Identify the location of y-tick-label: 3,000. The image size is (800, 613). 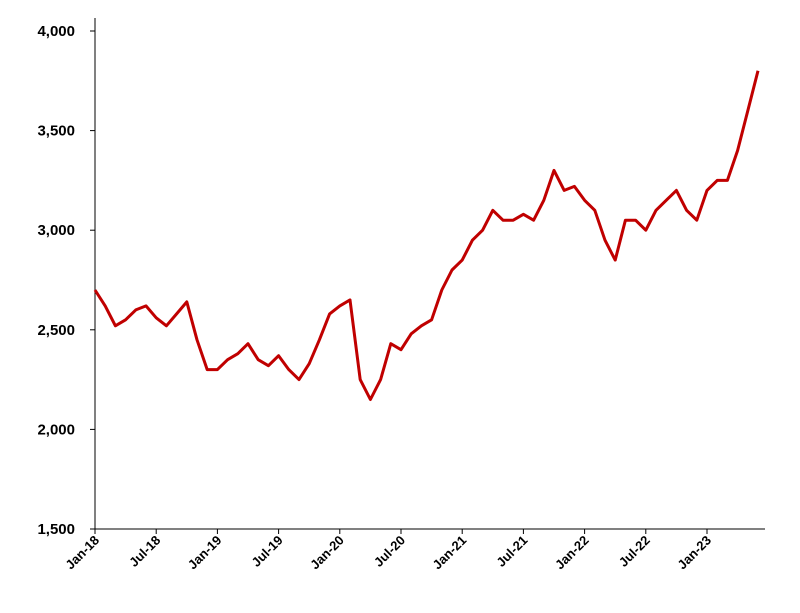
(56, 230).